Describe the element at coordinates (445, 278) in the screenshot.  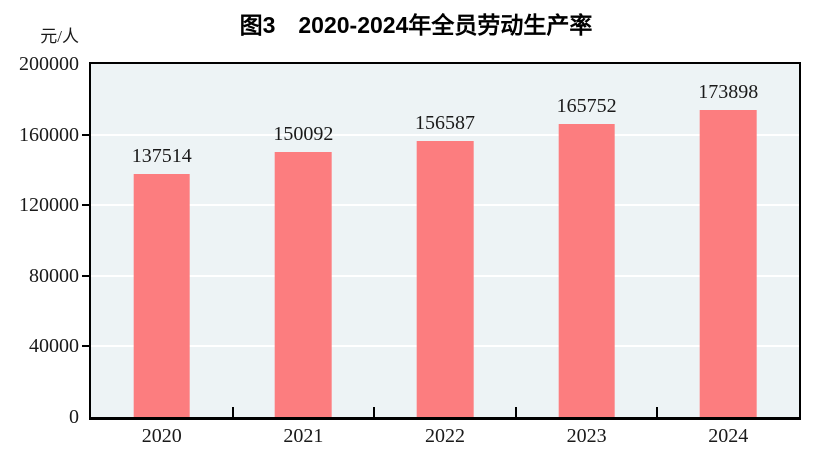
I see `bar-2022` at that location.